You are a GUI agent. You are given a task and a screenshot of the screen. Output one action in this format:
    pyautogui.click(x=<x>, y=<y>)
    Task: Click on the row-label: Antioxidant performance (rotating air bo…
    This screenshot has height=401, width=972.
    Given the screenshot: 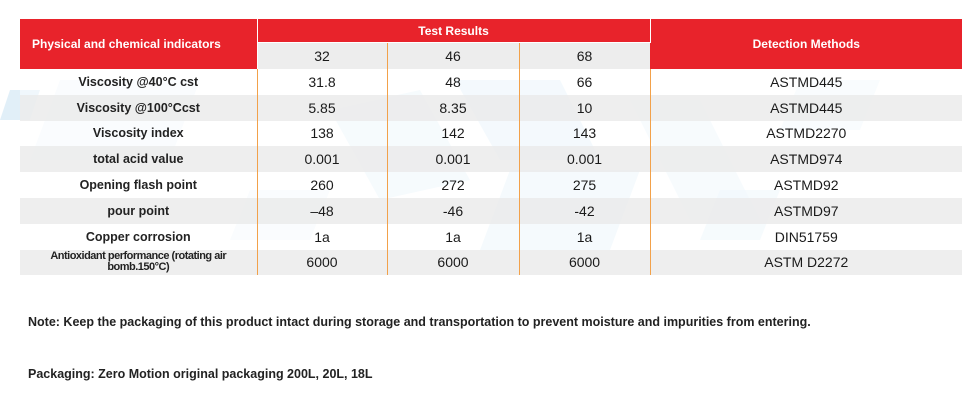 What is the action you would take?
    pyautogui.click(x=139, y=262)
    